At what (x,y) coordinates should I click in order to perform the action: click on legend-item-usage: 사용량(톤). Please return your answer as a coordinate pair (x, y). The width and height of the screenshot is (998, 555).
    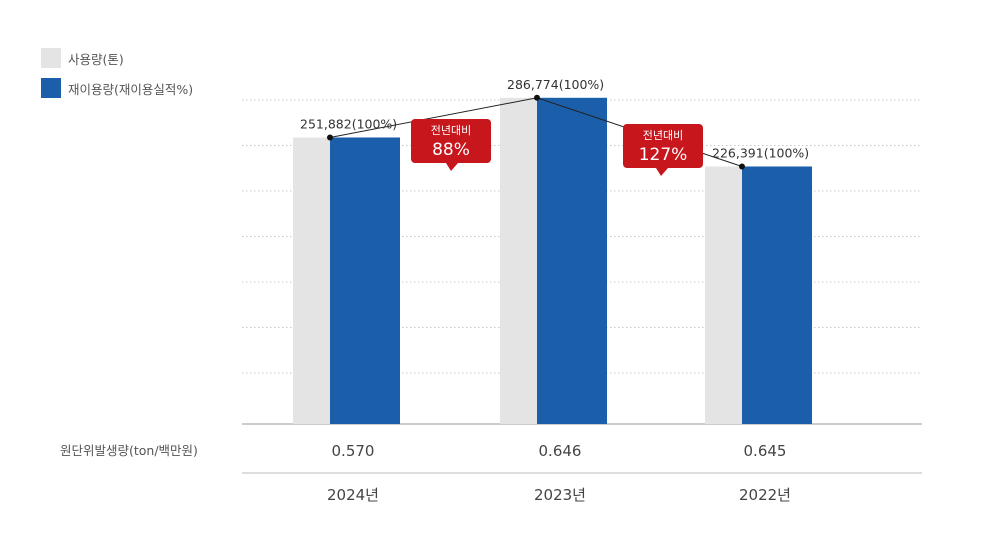
    Looking at the image, I should click on (82, 58).